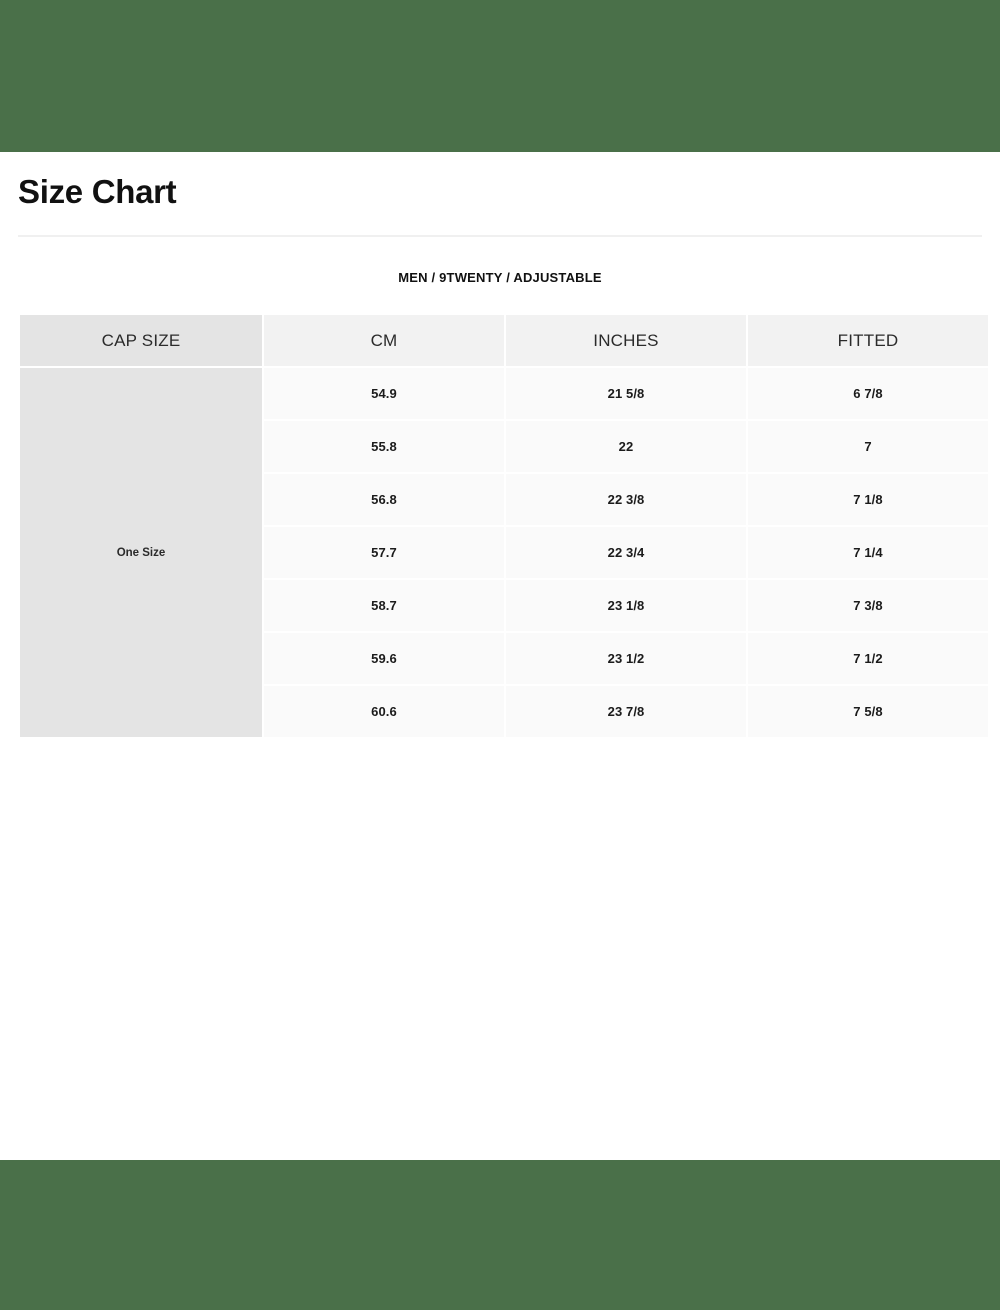 Image resolution: width=1000 pixels, height=1310 pixels. Describe the element at coordinates (868, 658) in the screenshot. I see `cell-fitted: 7 1/2` at that location.